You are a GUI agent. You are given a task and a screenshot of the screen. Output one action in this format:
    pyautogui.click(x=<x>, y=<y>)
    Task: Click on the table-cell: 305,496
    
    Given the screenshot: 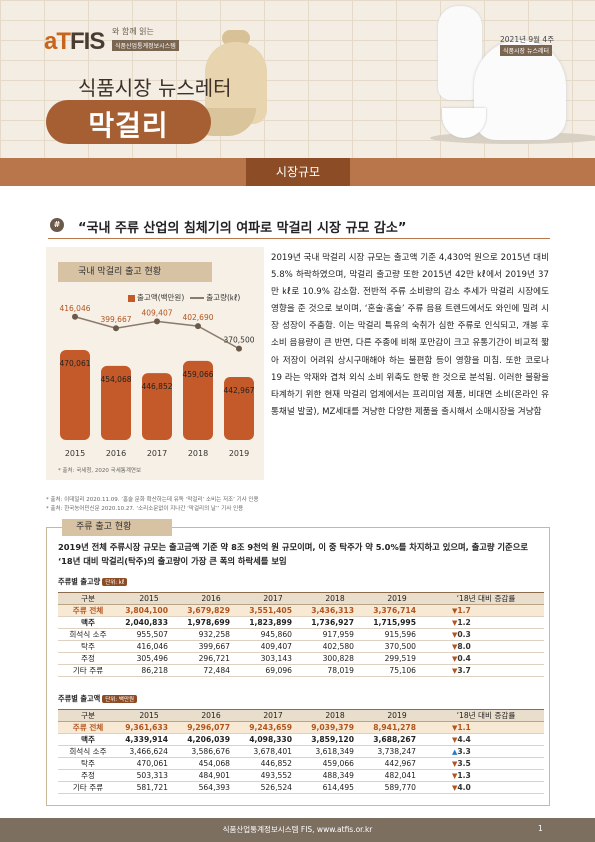 What is the action you would take?
    pyautogui.click(x=149, y=658)
    